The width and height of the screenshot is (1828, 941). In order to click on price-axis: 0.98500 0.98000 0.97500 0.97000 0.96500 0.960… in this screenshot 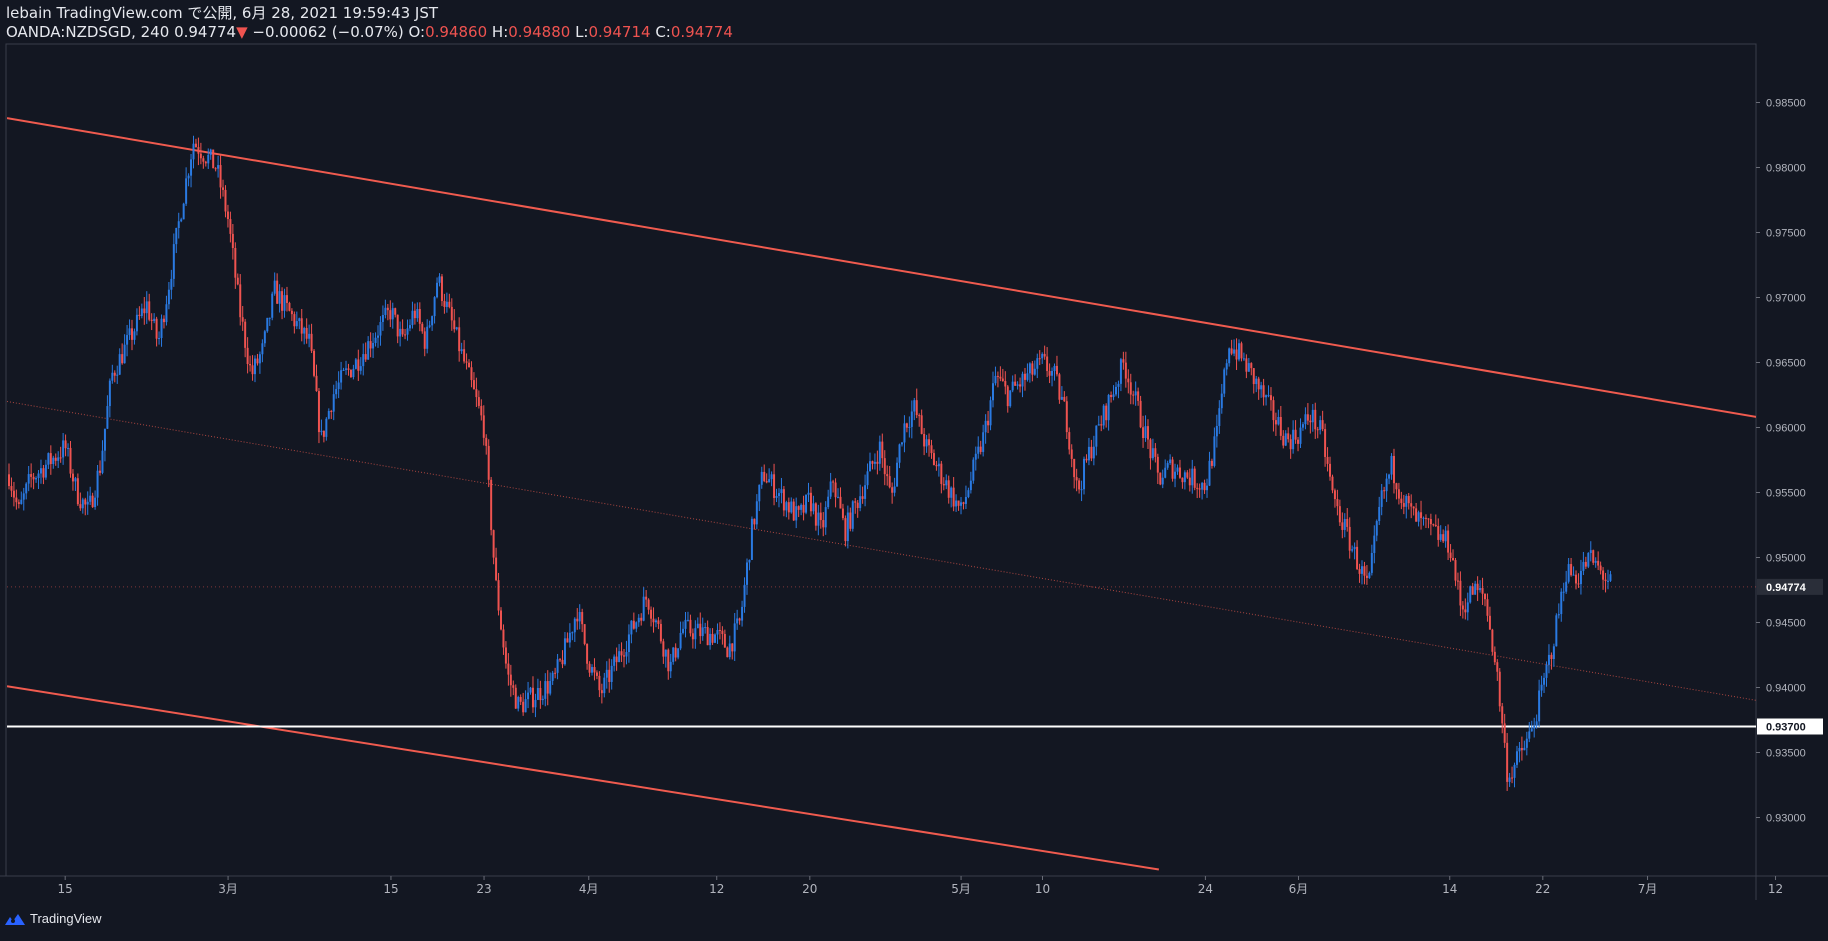, I will do `click(1789, 461)`.